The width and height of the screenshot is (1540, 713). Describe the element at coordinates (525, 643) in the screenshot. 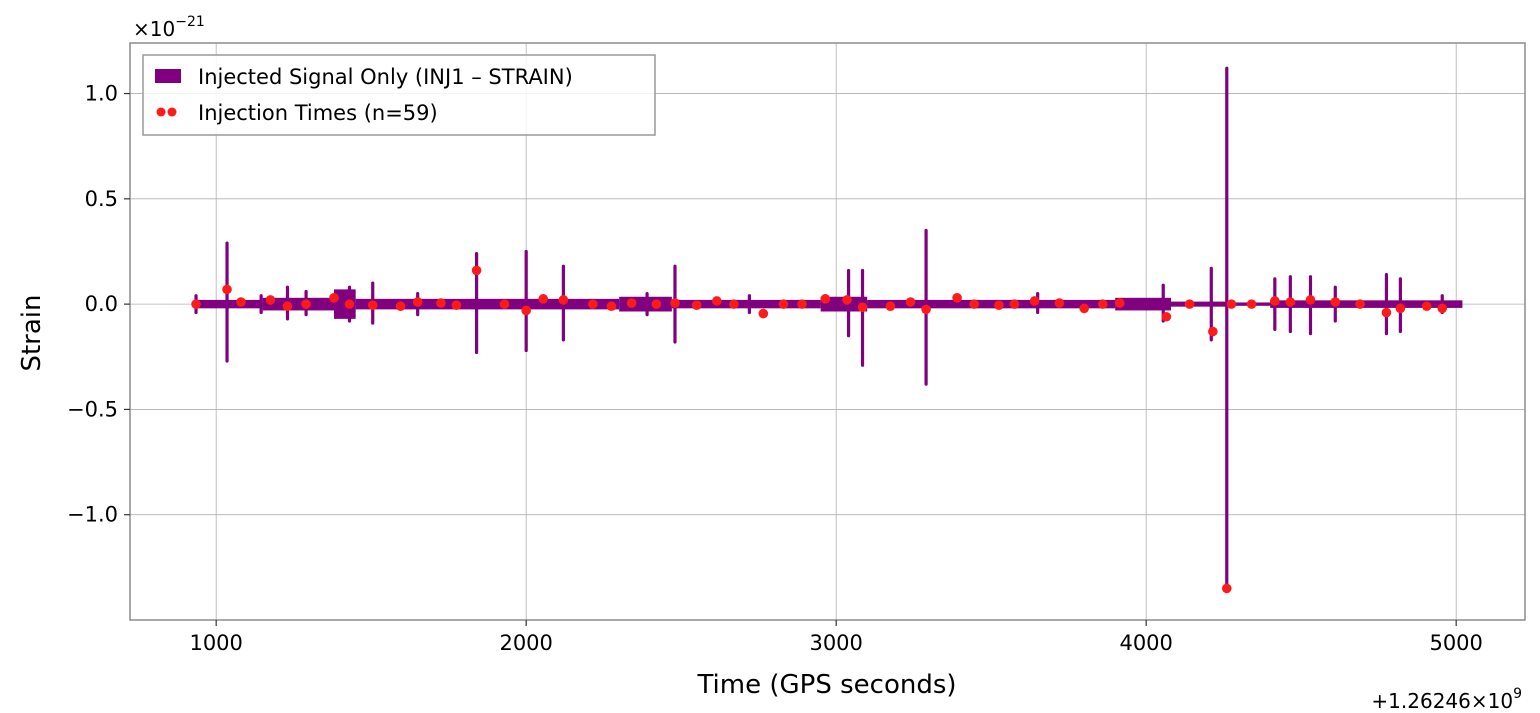

I see `x-tick-label: 2000` at that location.